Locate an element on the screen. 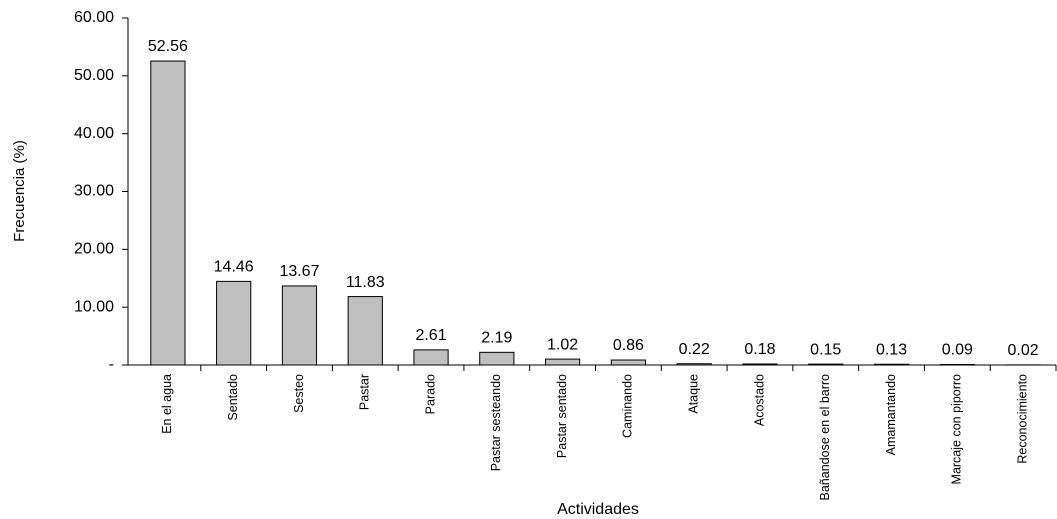 The width and height of the screenshot is (1057, 519). data-label: 0.02 is located at coordinates (1023, 350).